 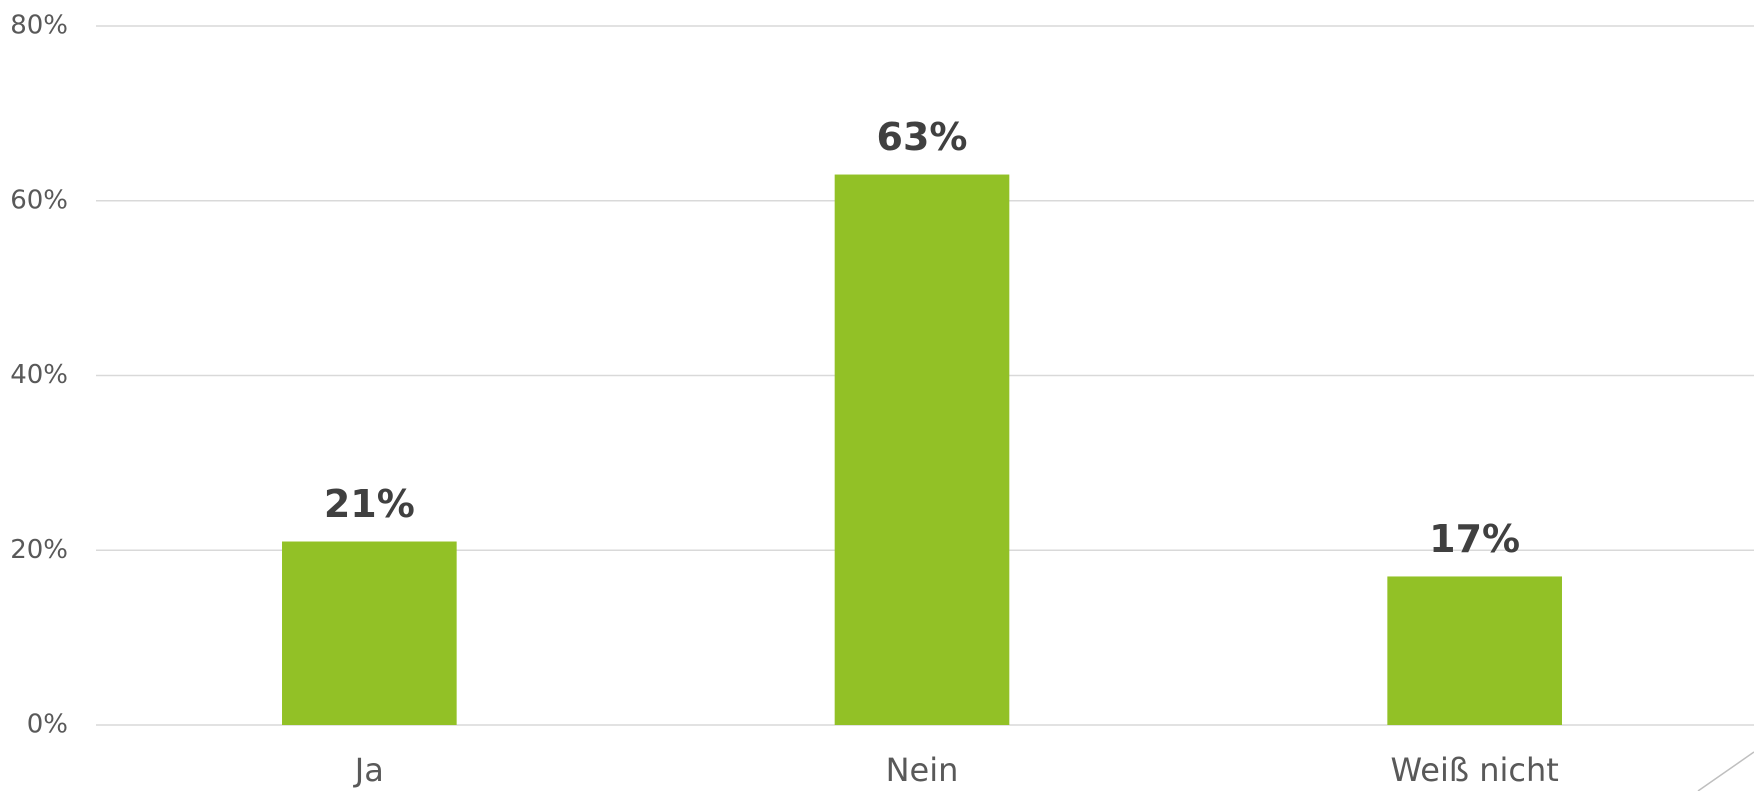 What do you see at coordinates (369, 504) in the screenshot?
I see `data-label: 21%` at bounding box center [369, 504].